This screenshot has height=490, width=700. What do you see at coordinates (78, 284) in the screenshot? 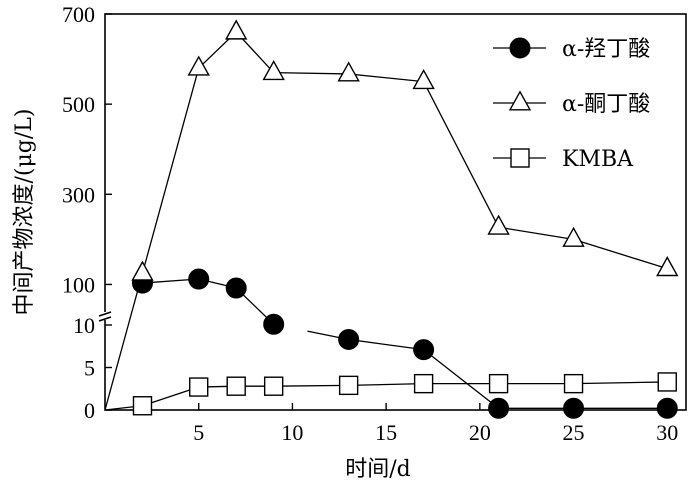
I see `y-tick-label: 100` at bounding box center [78, 284].